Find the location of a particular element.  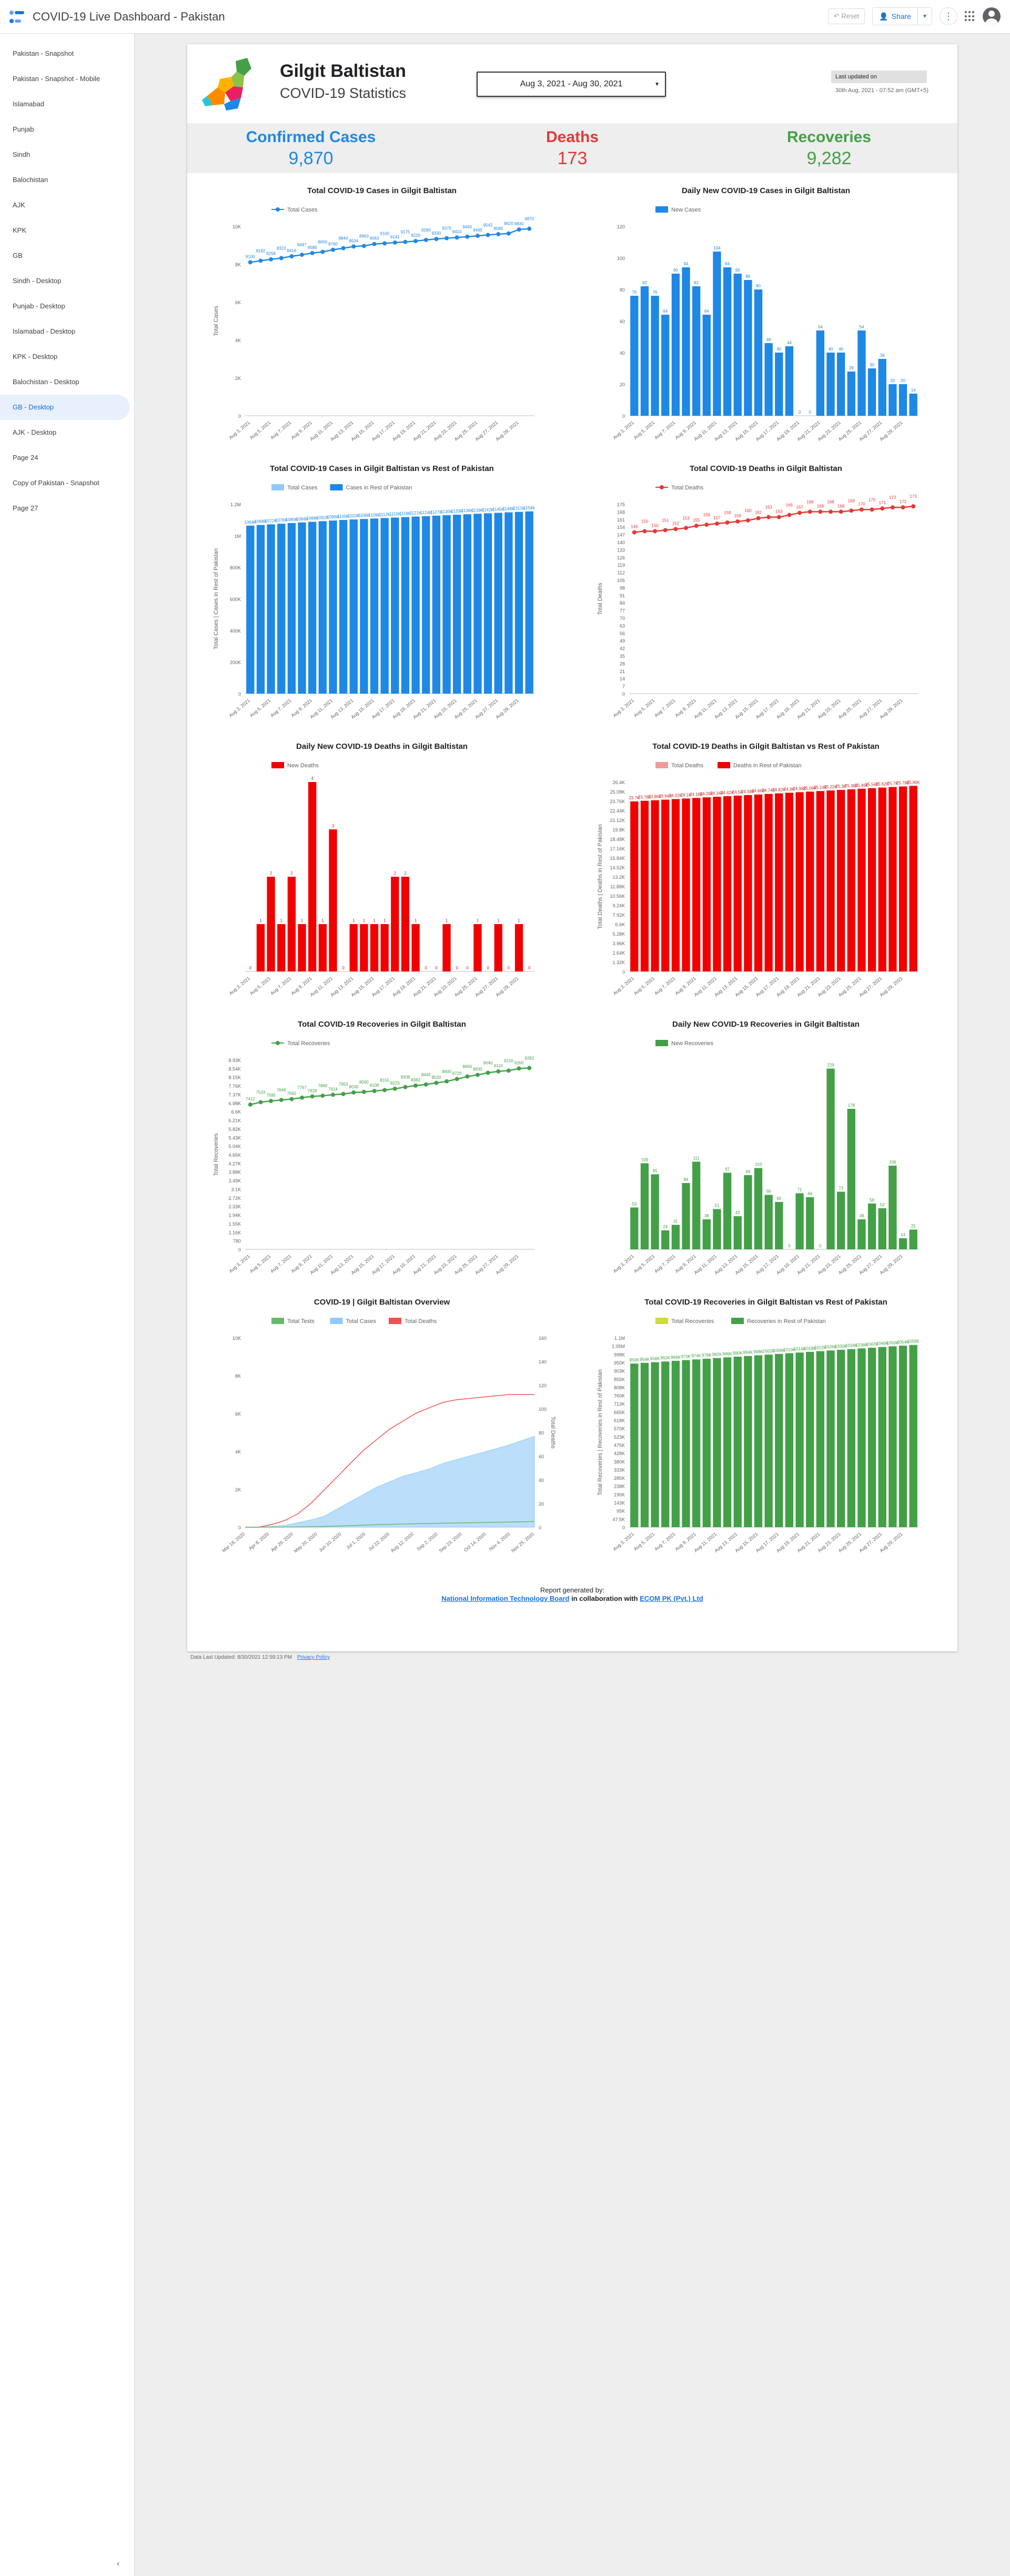

legend-item: Deaths in Rest of Pakistan is located at coordinates (760, 765).